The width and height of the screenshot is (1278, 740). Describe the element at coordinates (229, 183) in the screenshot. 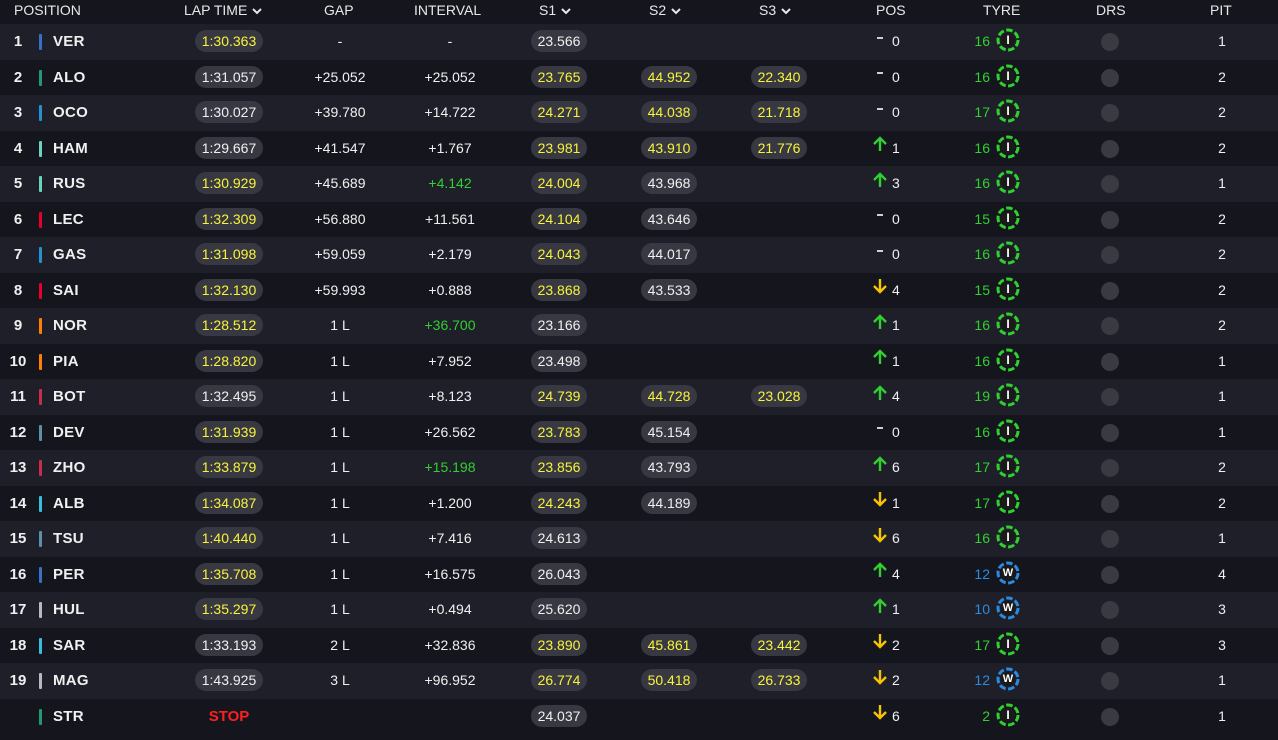

I see `lap-time-value: 1:30.929` at that location.